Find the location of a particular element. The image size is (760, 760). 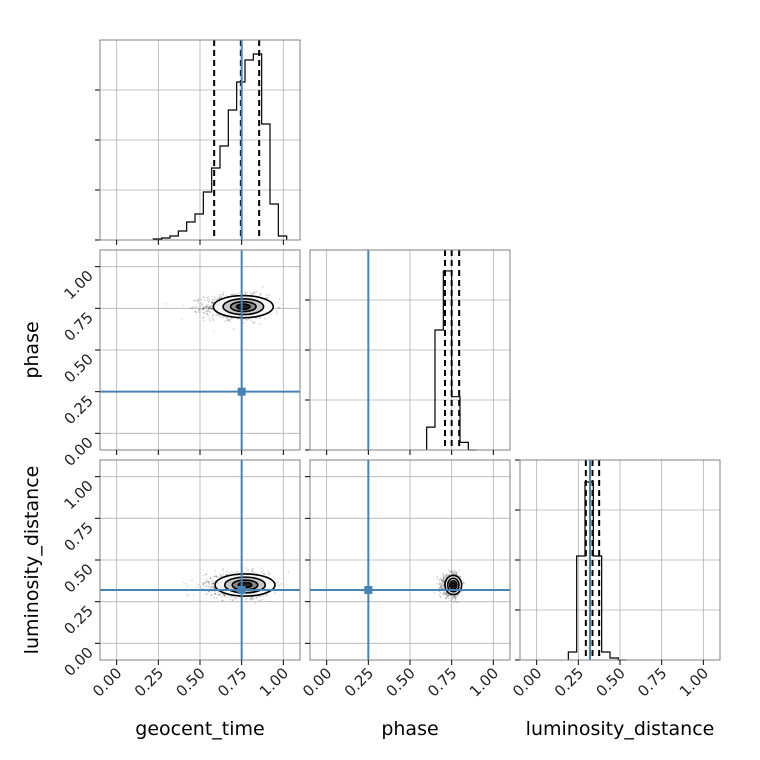

scatter-panel-geocent_time-luminosity_distance is located at coordinates (200, 560).